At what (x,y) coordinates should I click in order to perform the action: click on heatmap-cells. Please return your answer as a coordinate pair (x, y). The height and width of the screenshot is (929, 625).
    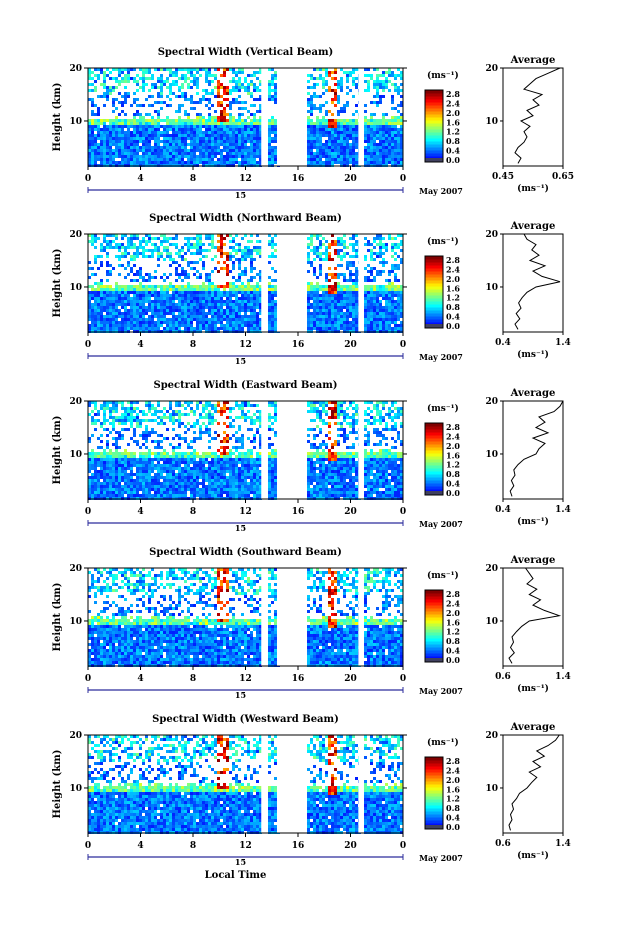
    Looking at the image, I should click on (245, 117).